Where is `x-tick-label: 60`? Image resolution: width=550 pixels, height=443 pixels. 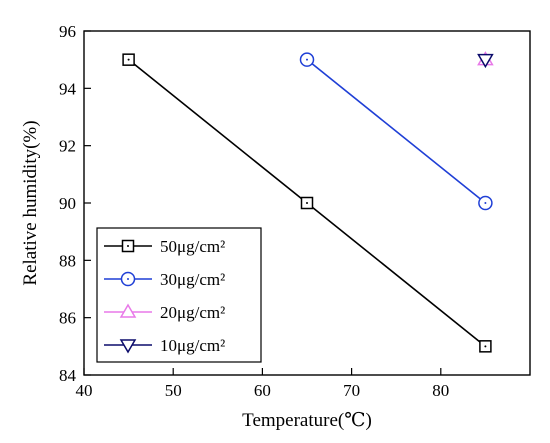
x-tick-label: 60 is located at coordinates (262, 390).